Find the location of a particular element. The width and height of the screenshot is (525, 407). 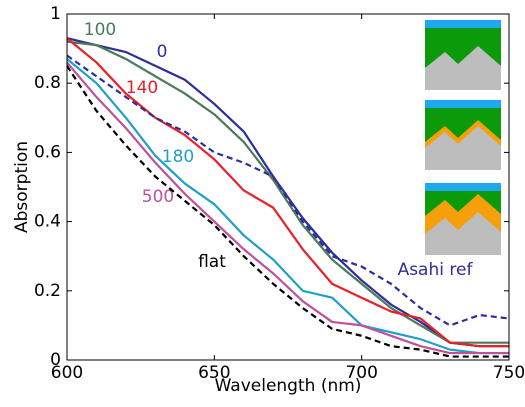

series-label: 180 is located at coordinates (178, 157).